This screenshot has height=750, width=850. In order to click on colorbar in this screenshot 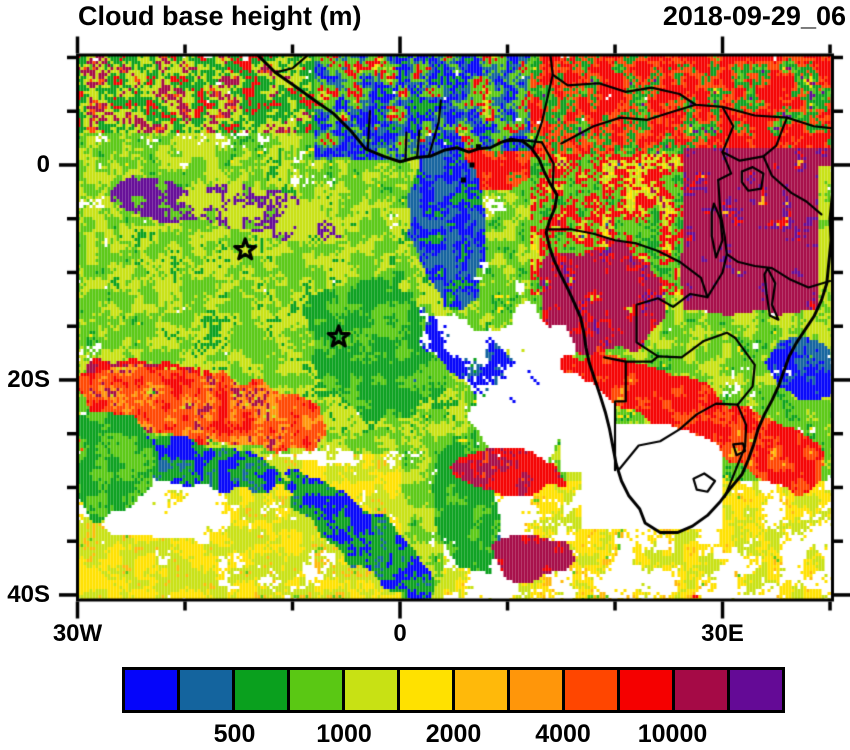, I will do `click(453, 690)`.